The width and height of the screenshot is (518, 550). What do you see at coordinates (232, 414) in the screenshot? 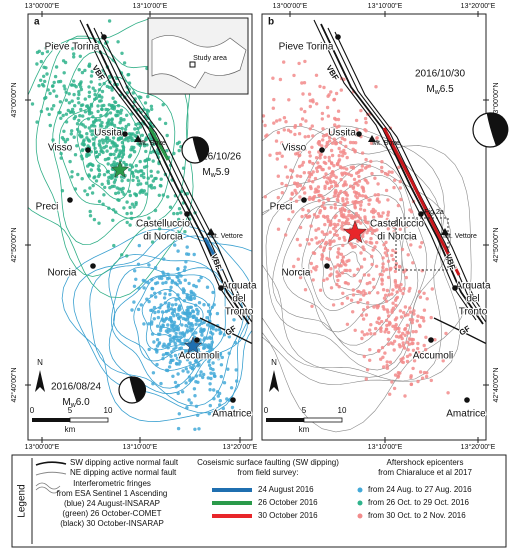
I see `place-label: Amatrice` at bounding box center [232, 414].